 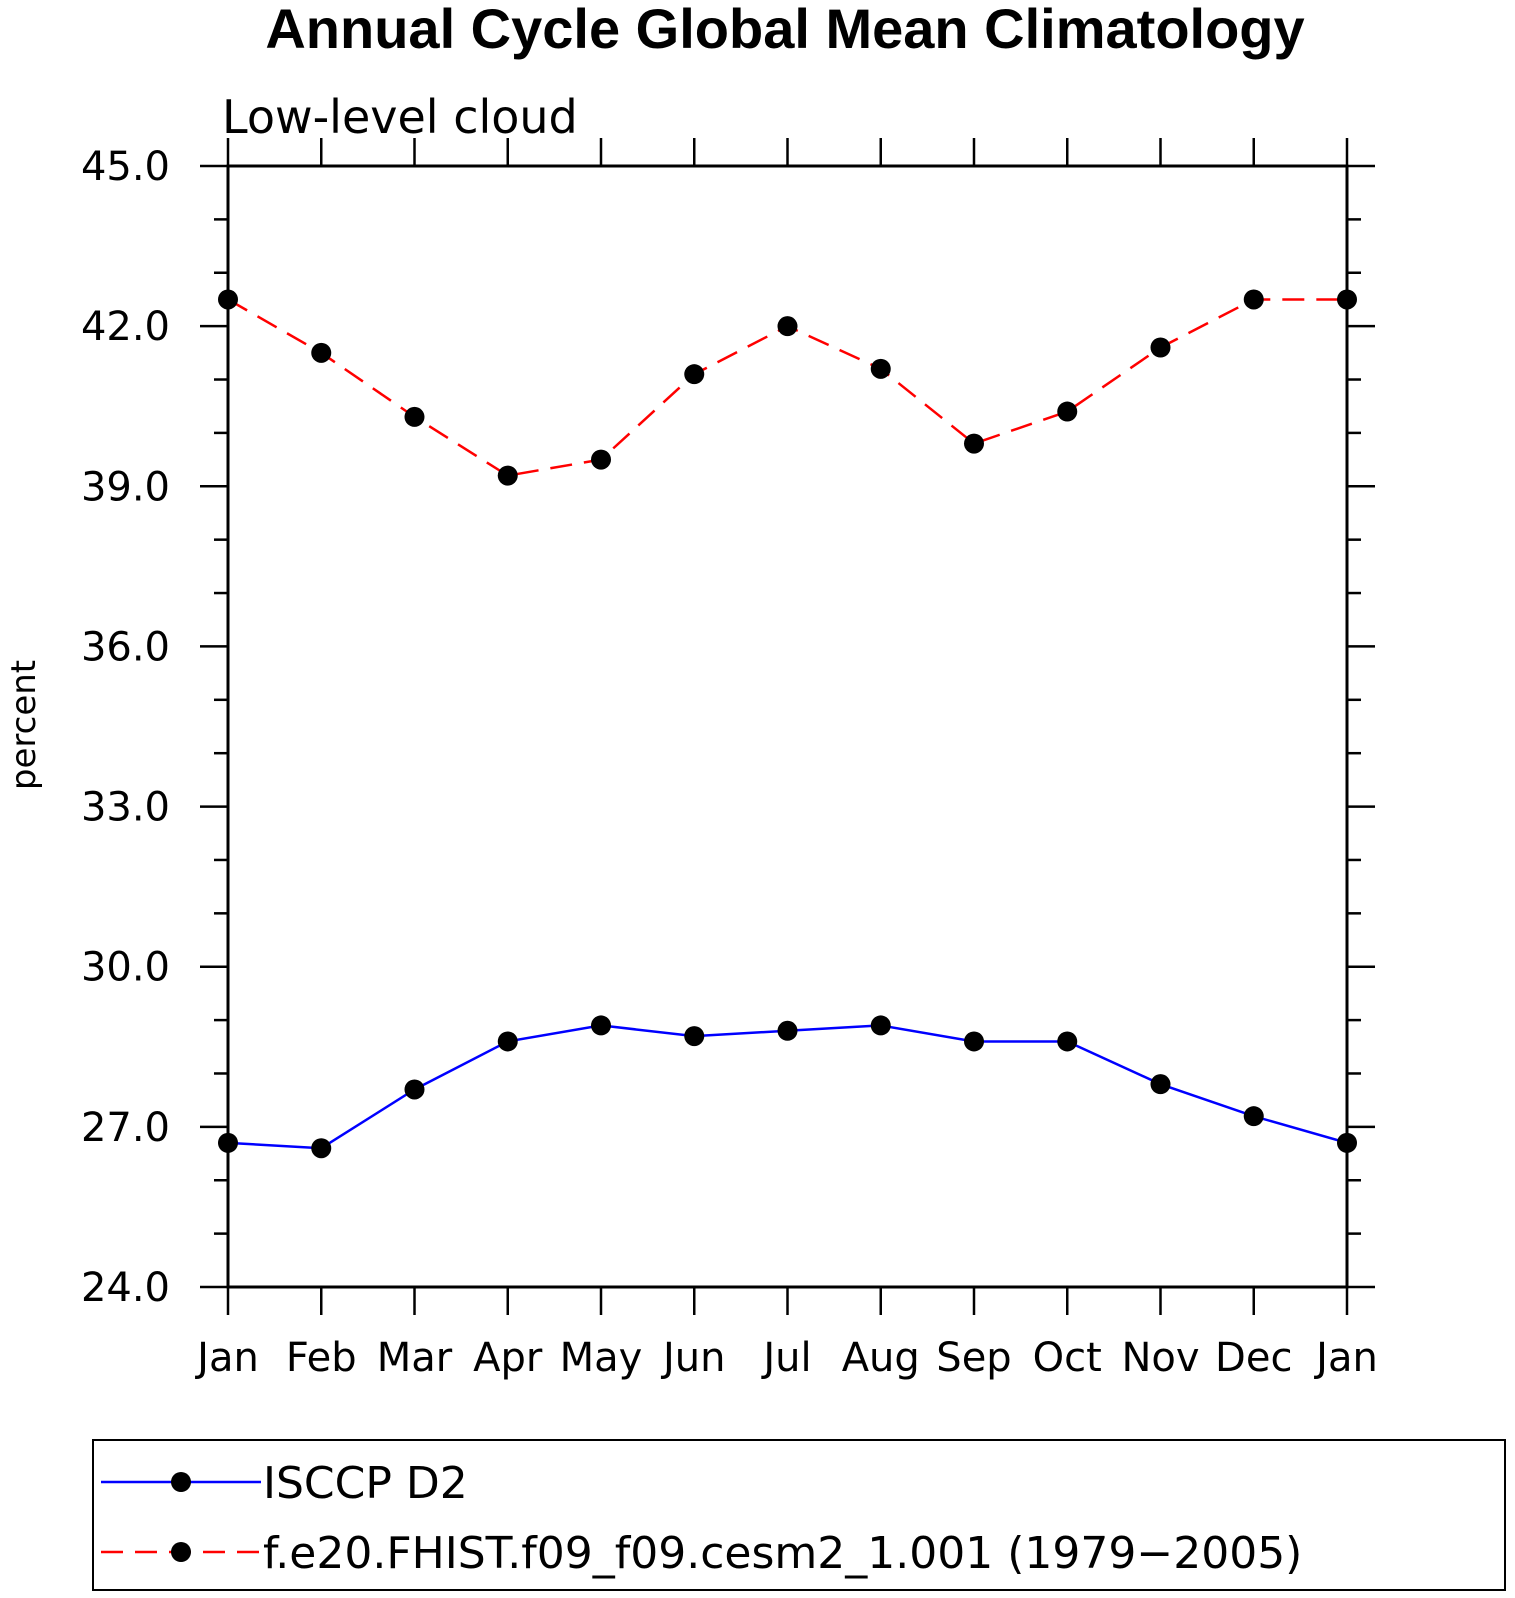 What do you see at coordinates (415, 1358) in the screenshot?
I see `x-tick-label: Mar` at bounding box center [415, 1358].